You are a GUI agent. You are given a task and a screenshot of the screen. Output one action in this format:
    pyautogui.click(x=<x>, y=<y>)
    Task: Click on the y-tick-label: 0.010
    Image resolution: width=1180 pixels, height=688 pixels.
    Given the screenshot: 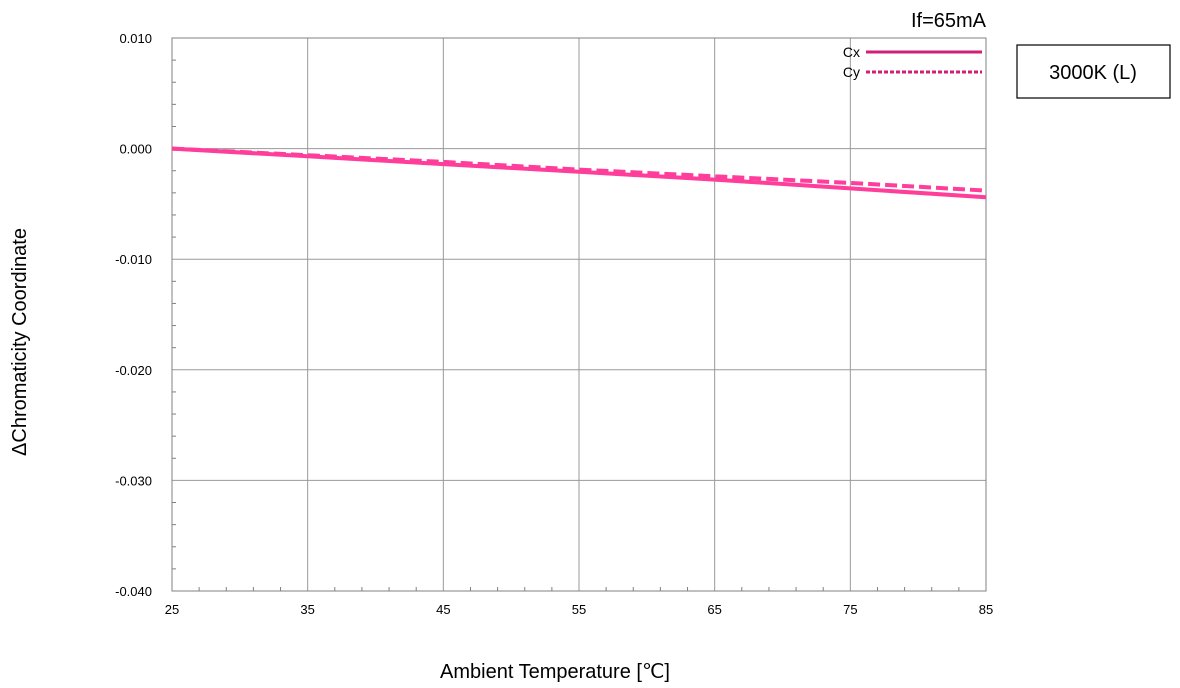 What is the action you would take?
    pyautogui.click(x=135, y=38)
    